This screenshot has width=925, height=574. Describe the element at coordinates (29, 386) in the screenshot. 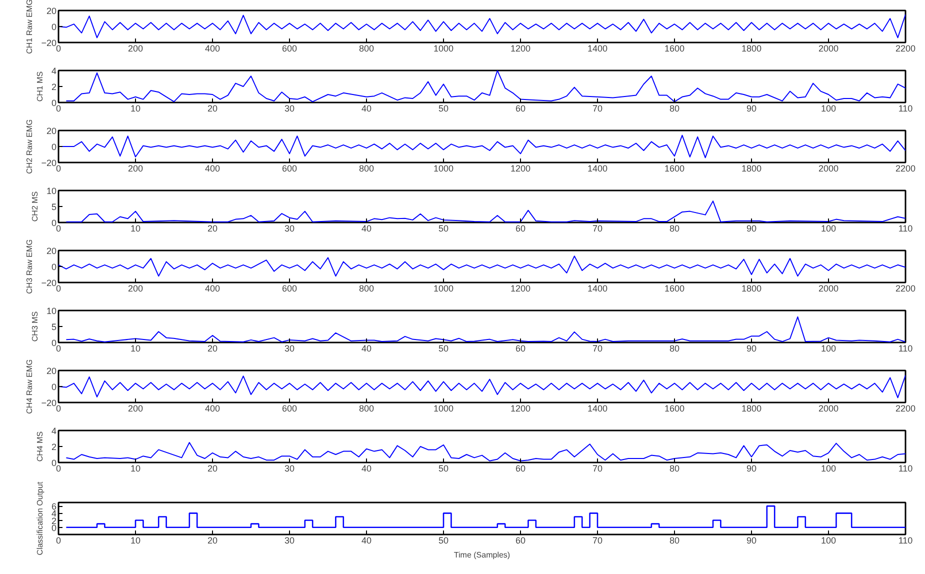

I see `y-axis-title: CH4 Raw EMG` at that location.